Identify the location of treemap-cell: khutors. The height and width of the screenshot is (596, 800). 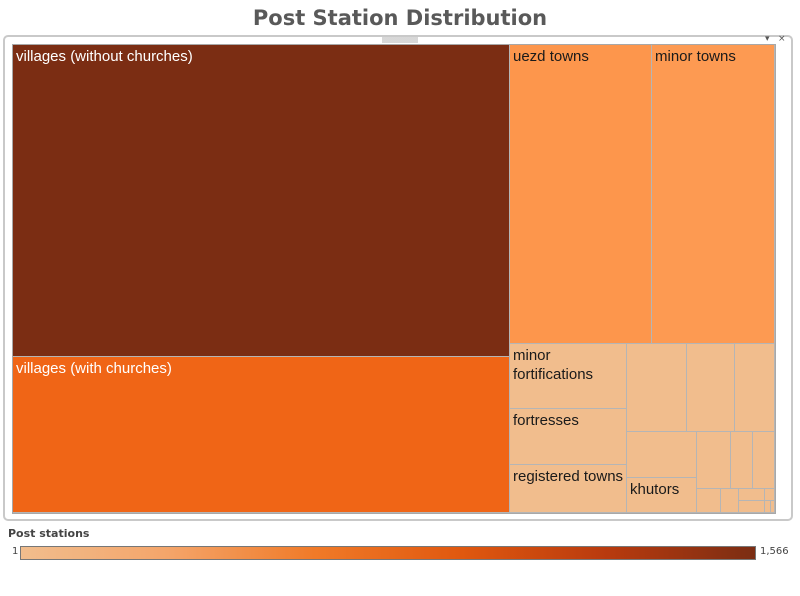
(662, 495).